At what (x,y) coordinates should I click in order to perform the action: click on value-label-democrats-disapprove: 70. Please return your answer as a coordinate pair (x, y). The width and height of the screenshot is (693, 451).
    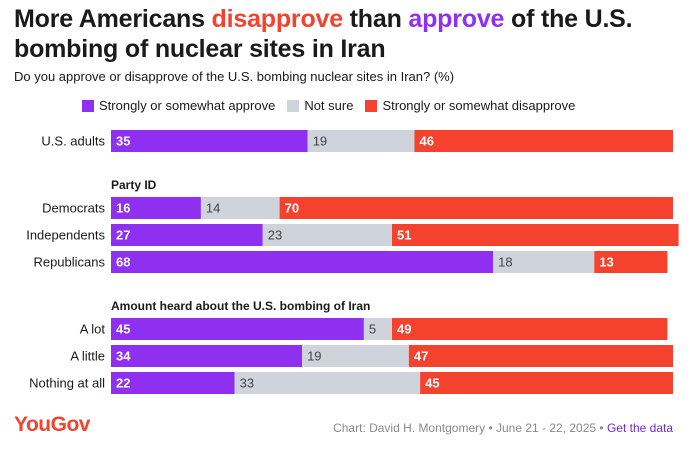
    Looking at the image, I should click on (292, 208).